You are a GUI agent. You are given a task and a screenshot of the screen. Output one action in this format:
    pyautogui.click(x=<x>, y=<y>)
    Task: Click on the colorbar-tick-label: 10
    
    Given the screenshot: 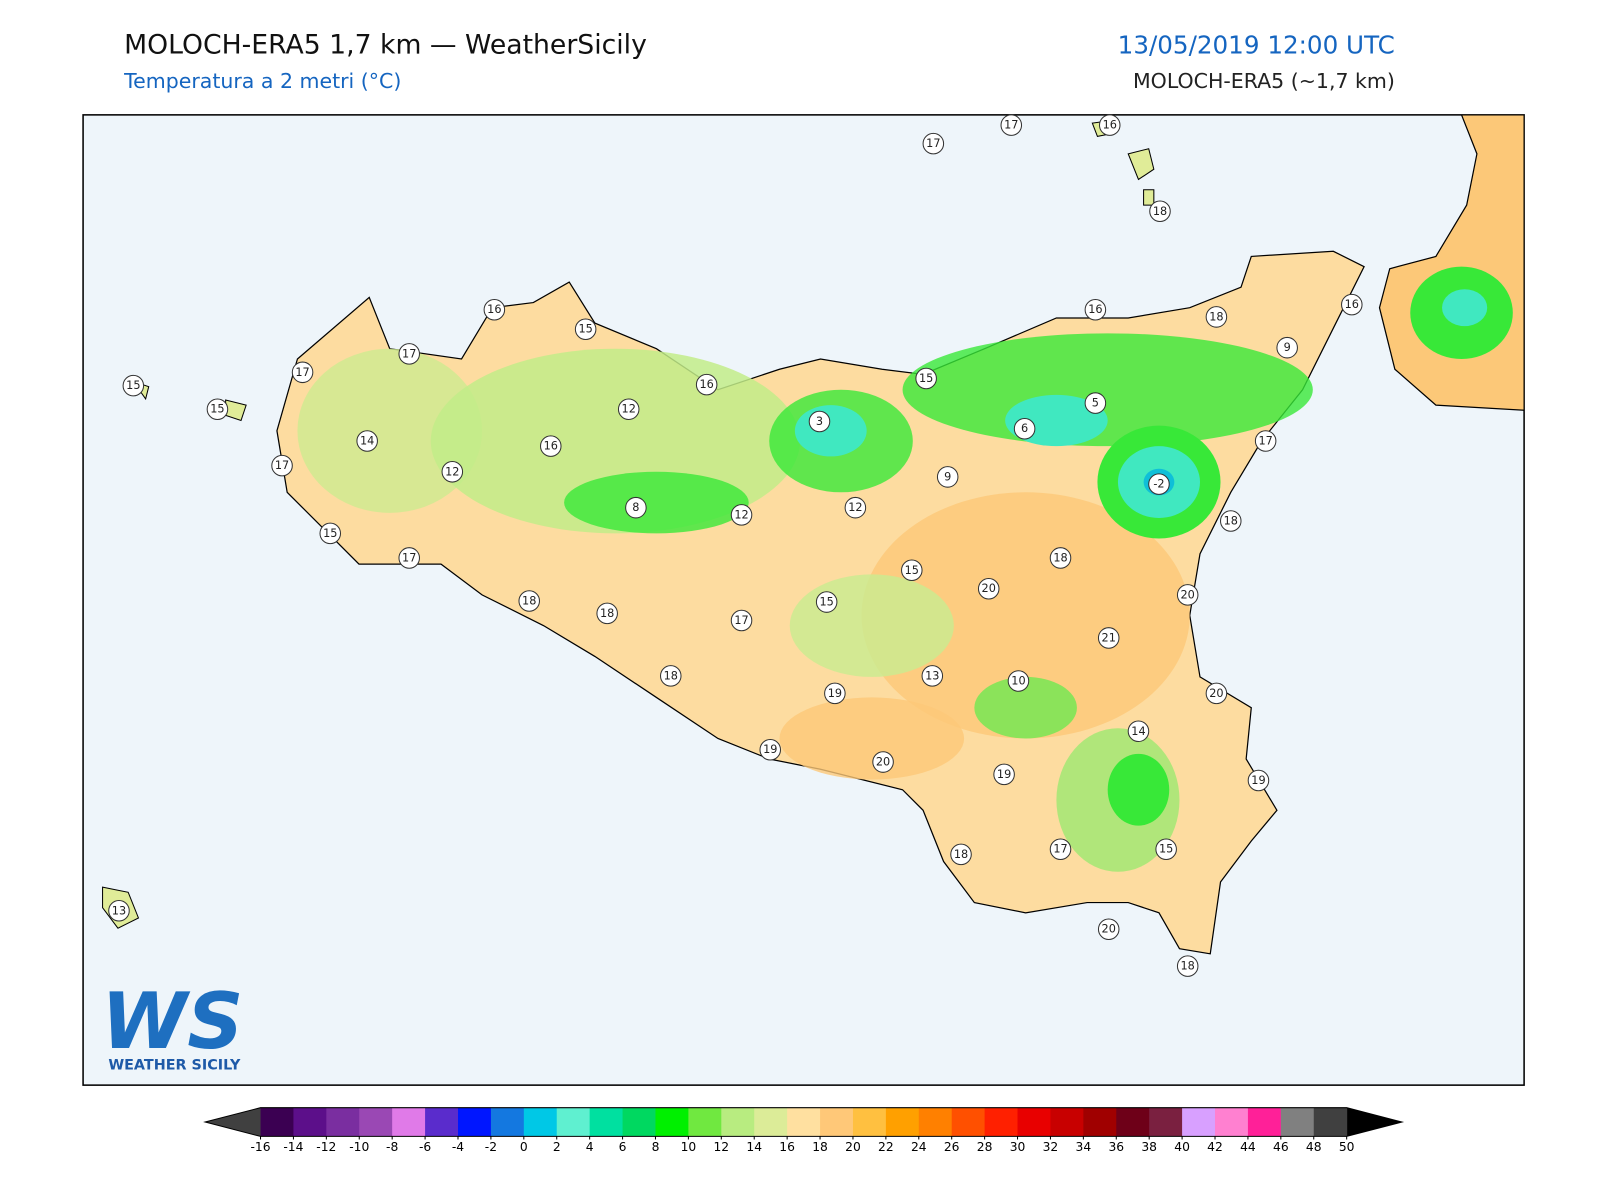 What is the action you would take?
    pyautogui.click(x=689, y=1147)
    